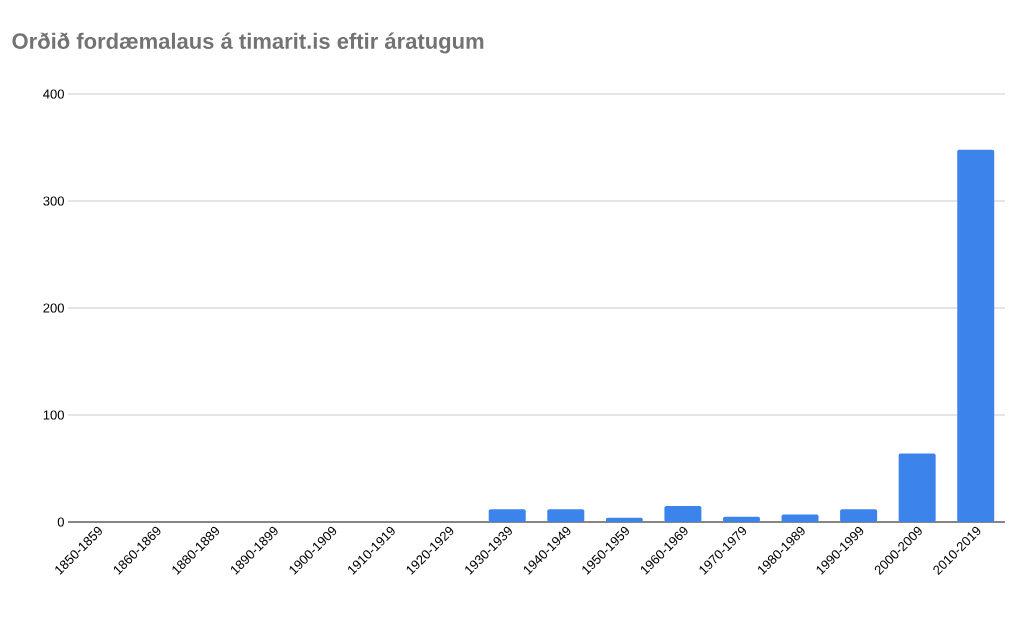  Describe the element at coordinates (53, 201) in the screenshot. I see `y-tick-label: 300` at that location.